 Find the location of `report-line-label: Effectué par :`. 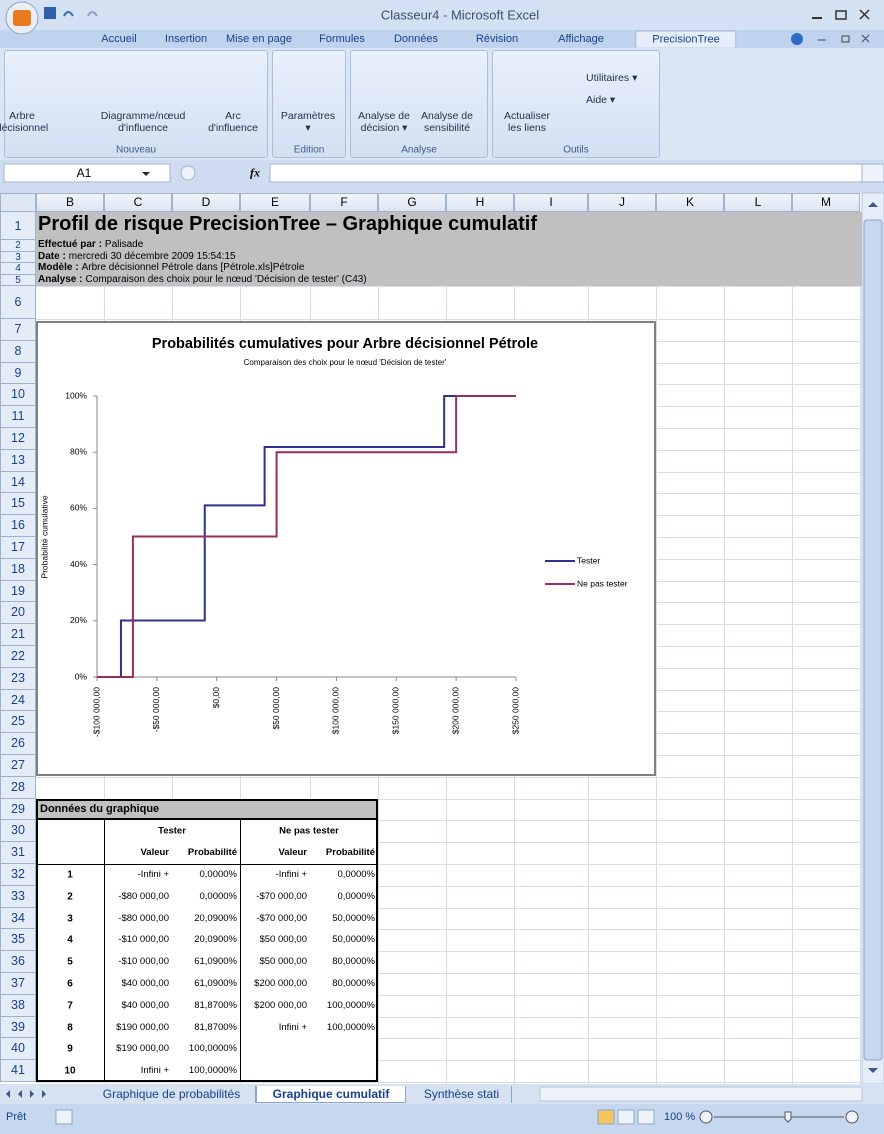

report-line-label: Effectué par : is located at coordinates (70, 244).